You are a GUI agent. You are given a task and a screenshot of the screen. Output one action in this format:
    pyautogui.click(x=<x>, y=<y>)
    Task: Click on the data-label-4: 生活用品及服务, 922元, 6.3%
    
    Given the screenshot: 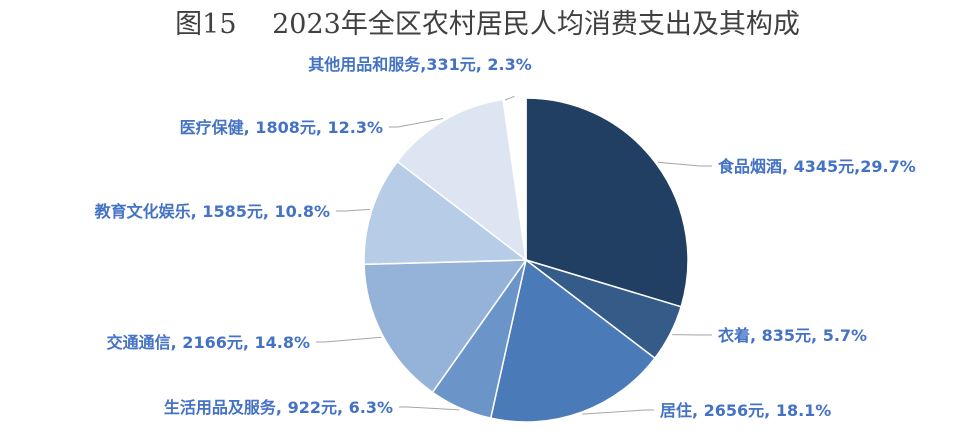 What is the action you would take?
    pyautogui.click(x=278, y=407)
    